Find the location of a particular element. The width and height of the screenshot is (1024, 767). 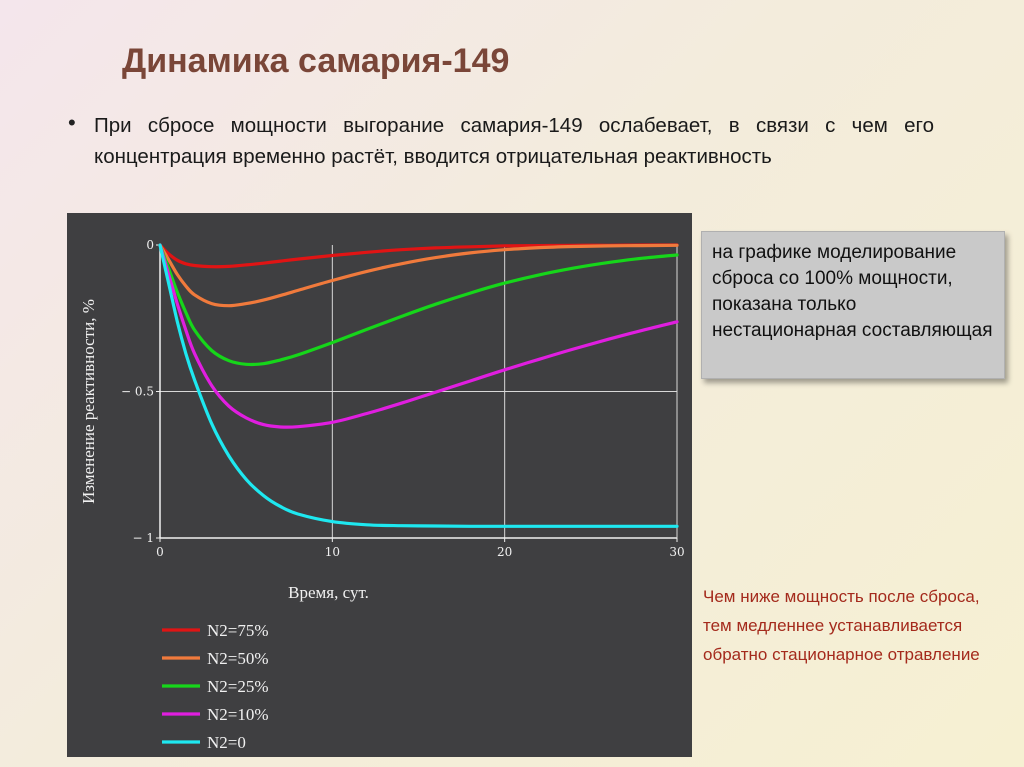

x-tick-label: 0 is located at coordinates (160, 552).